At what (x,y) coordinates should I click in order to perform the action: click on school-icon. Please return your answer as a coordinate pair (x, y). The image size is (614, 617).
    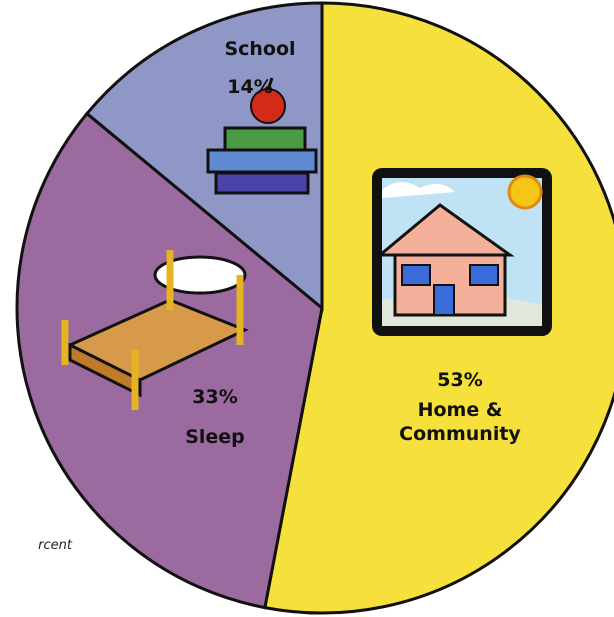
    Looking at the image, I should click on (262, 136).